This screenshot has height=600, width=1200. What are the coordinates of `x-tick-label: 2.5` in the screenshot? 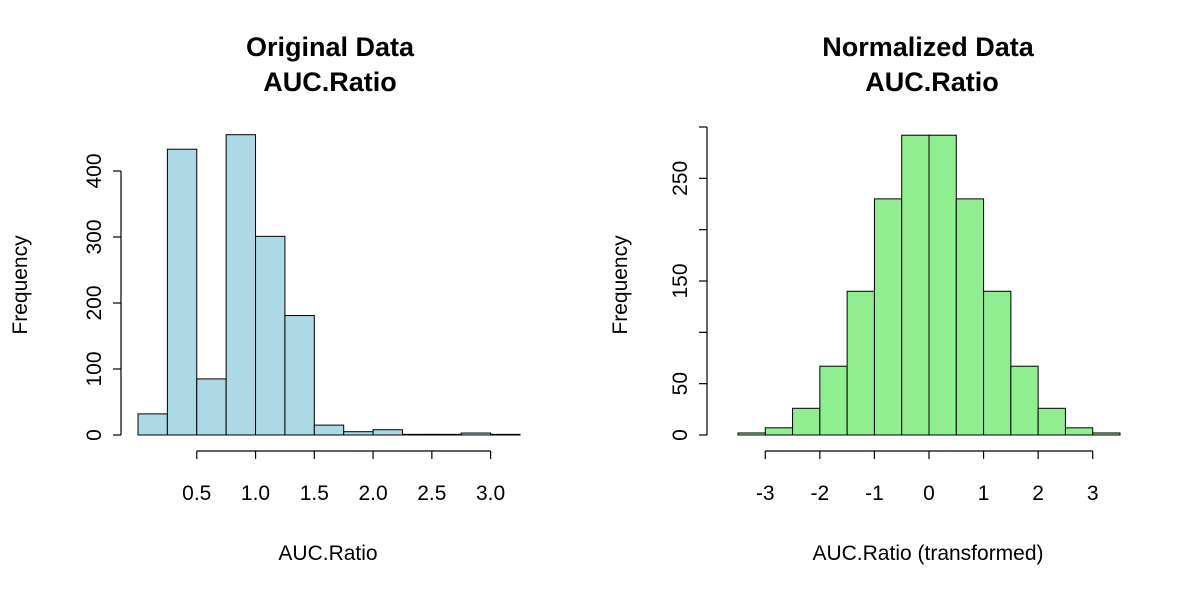 It's located at (431, 493).